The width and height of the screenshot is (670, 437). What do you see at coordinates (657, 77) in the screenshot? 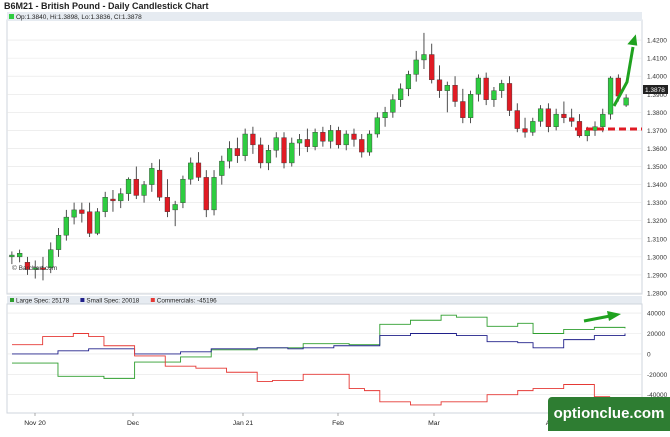
I see `price-tick-label: 1.4000` at bounding box center [657, 77].